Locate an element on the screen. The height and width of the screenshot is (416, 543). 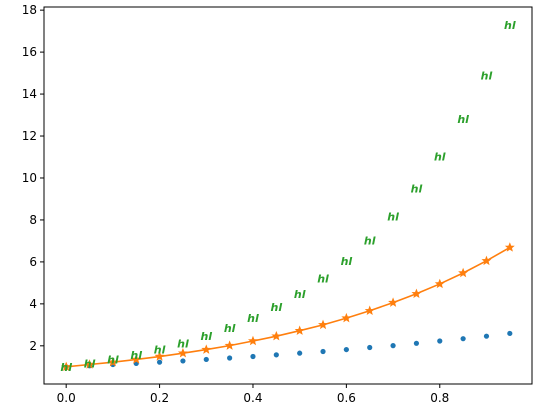
x-axis: 0.0 0.2 0.4 0.6 0.8 is located at coordinates (253, 394).